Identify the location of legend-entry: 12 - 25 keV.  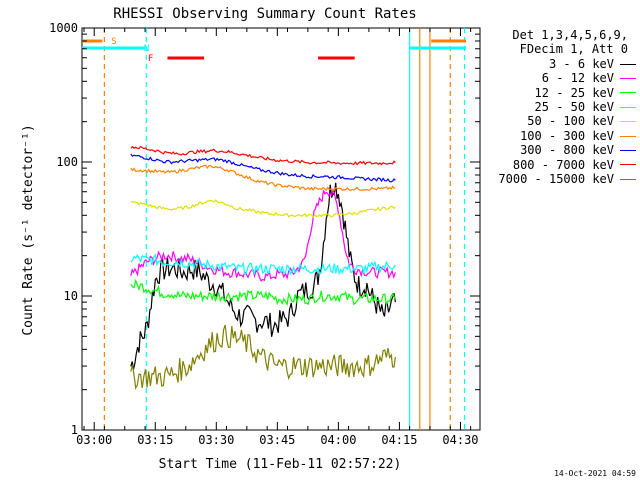
(557, 93).